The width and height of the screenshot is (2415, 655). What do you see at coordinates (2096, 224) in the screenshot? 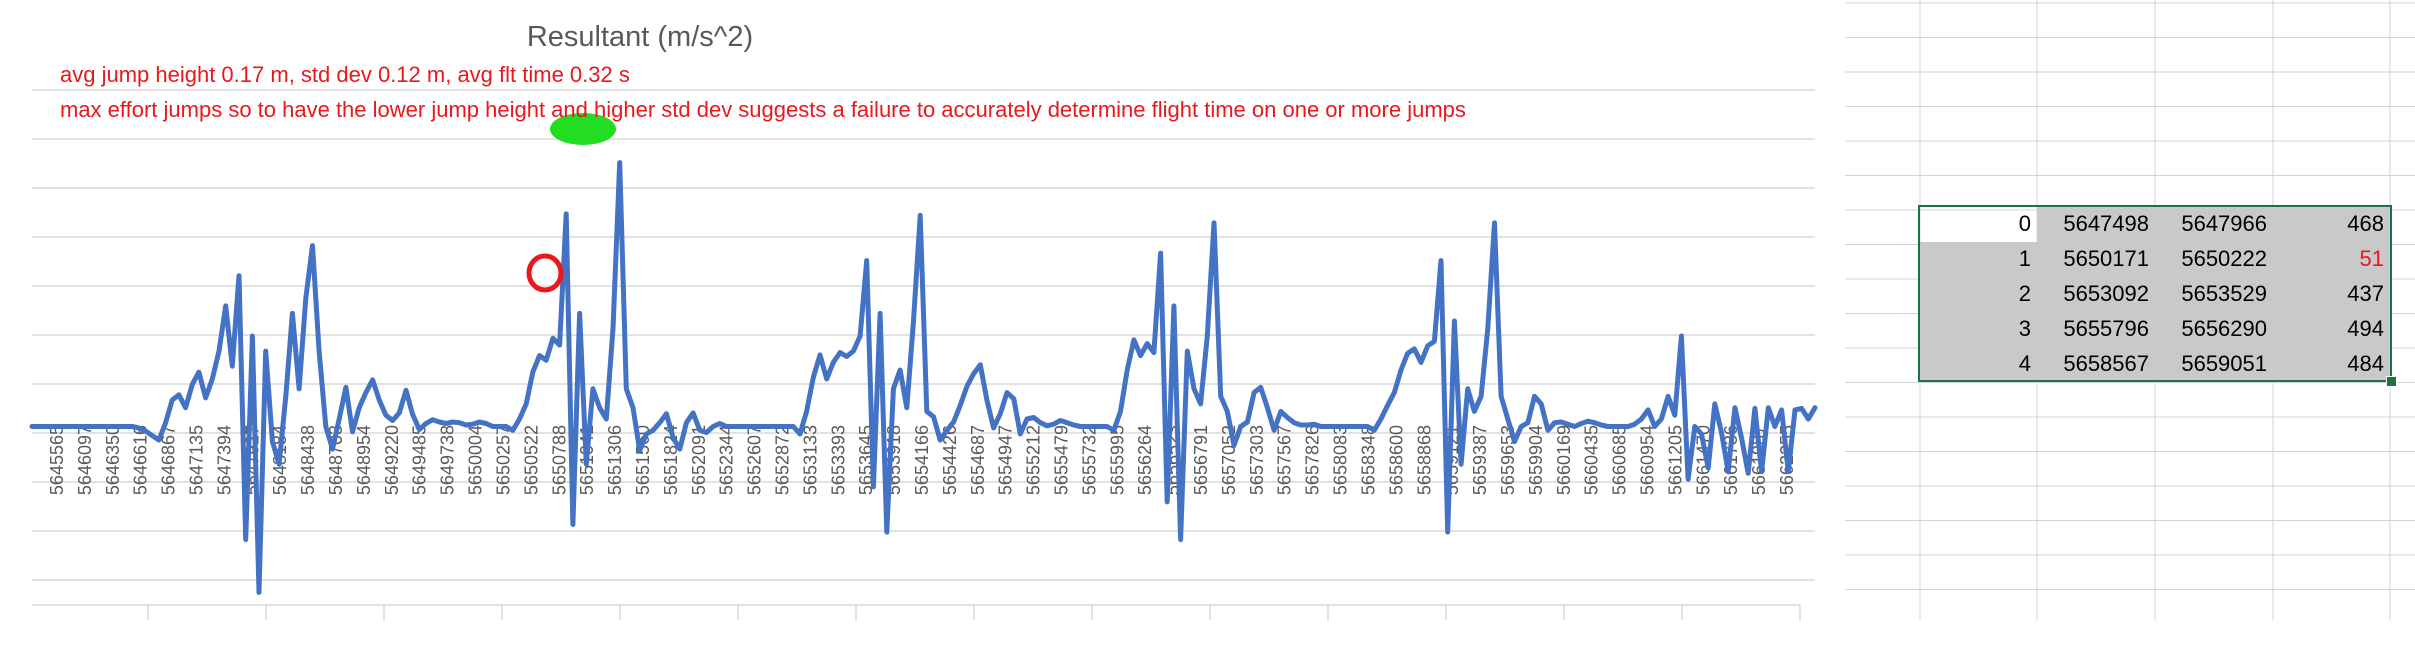
I see `table-cell: 5647498` at bounding box center [2096, 224].